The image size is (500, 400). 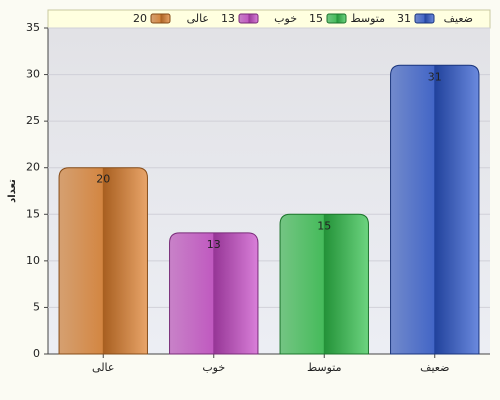 What do you see at coordinates (435, 76) in the screenshot?
I see `data-label: 31` at bounding box center [435, 76].